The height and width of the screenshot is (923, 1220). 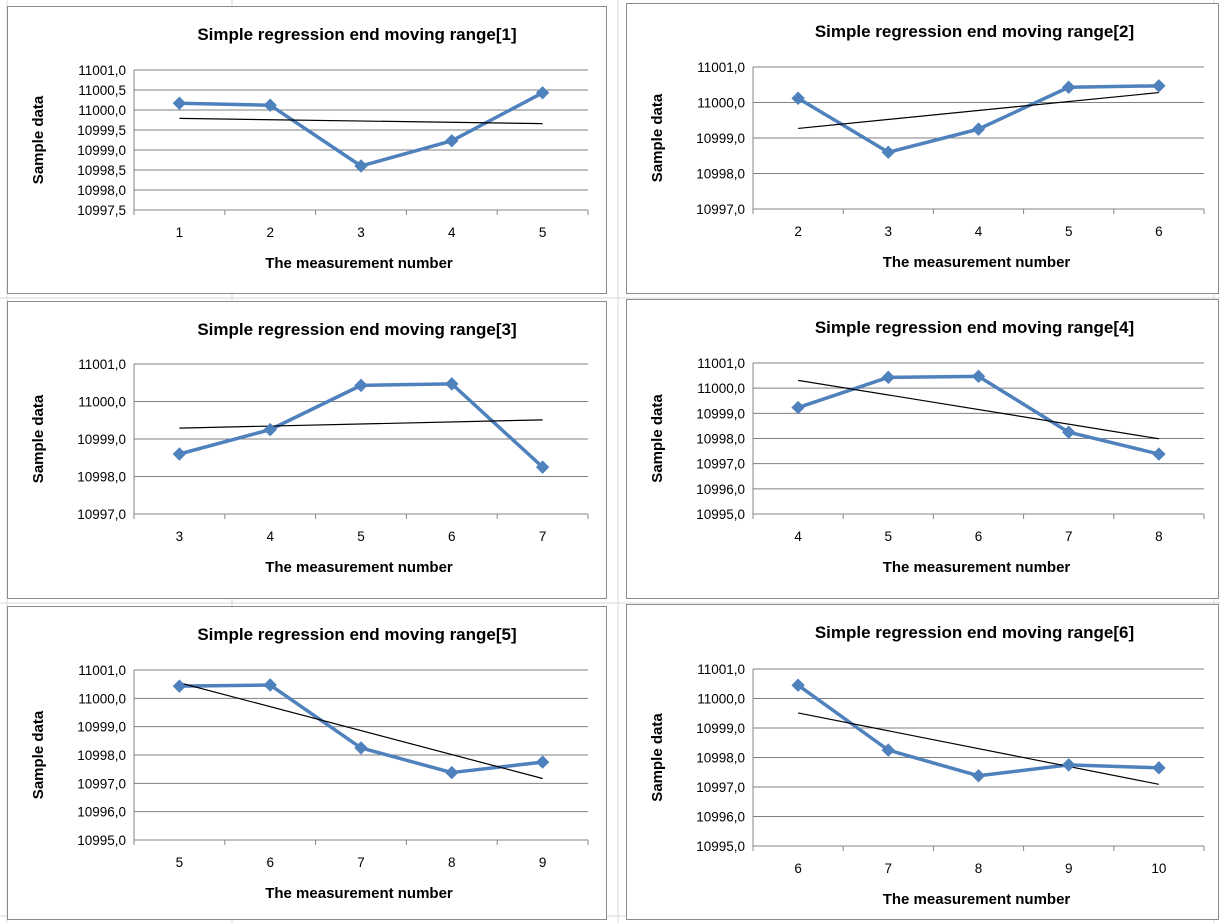 I want to click on chart-title: Simple regression end moving range[5], so click(x=356, y=634).